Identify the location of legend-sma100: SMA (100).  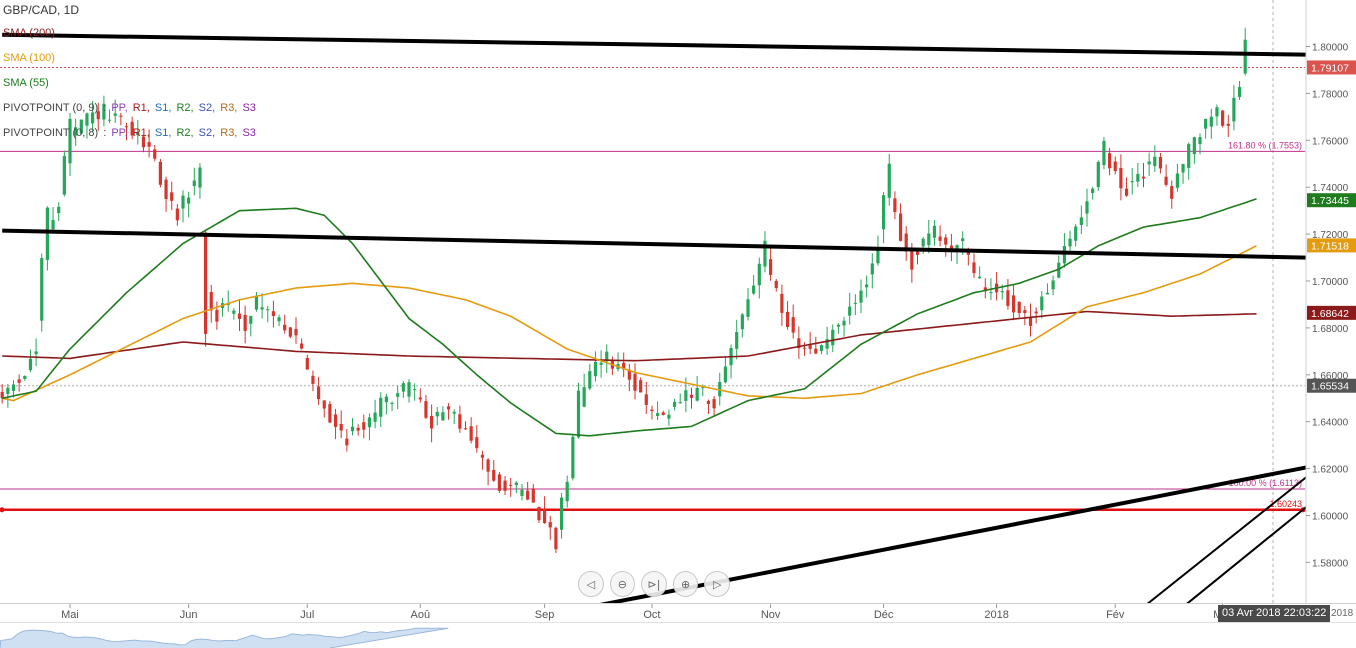
(29, 58).